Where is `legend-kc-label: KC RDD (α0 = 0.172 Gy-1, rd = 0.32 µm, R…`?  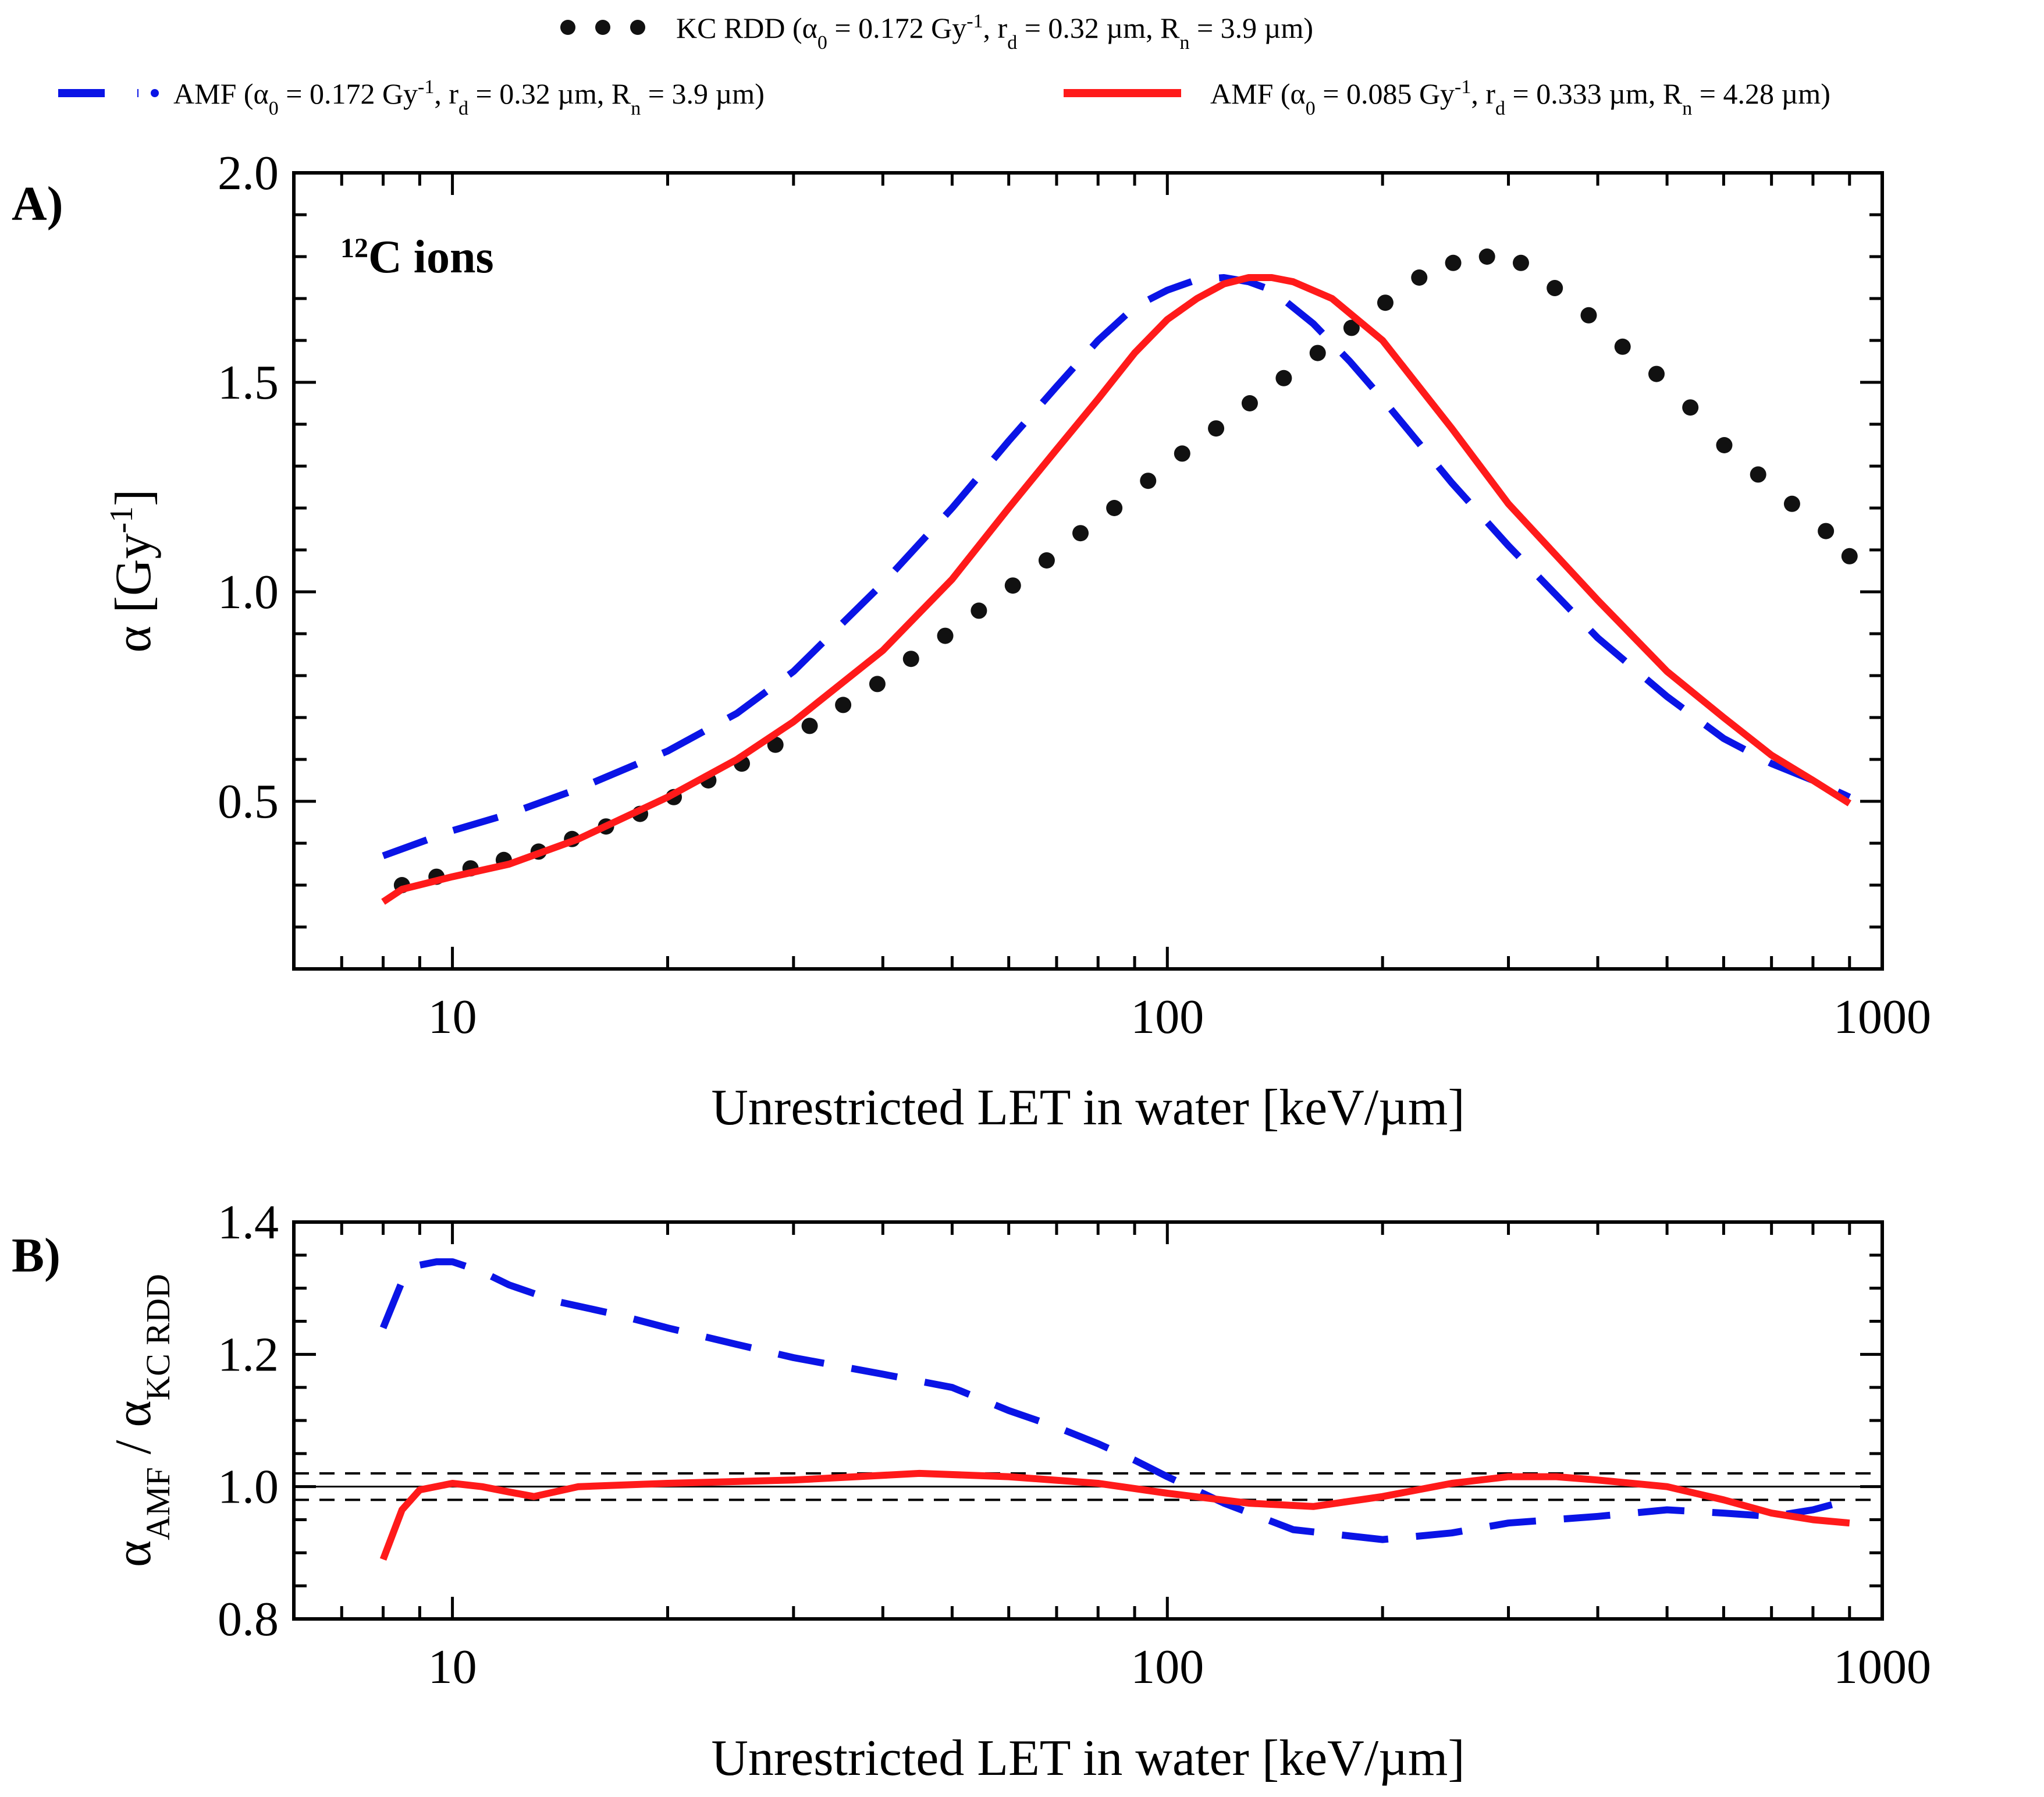 legend-kc-label: KC RDD (α0 = 0.172 Gy-1, rd = 0.32 µm, R… is located at coordinates (994, 32).